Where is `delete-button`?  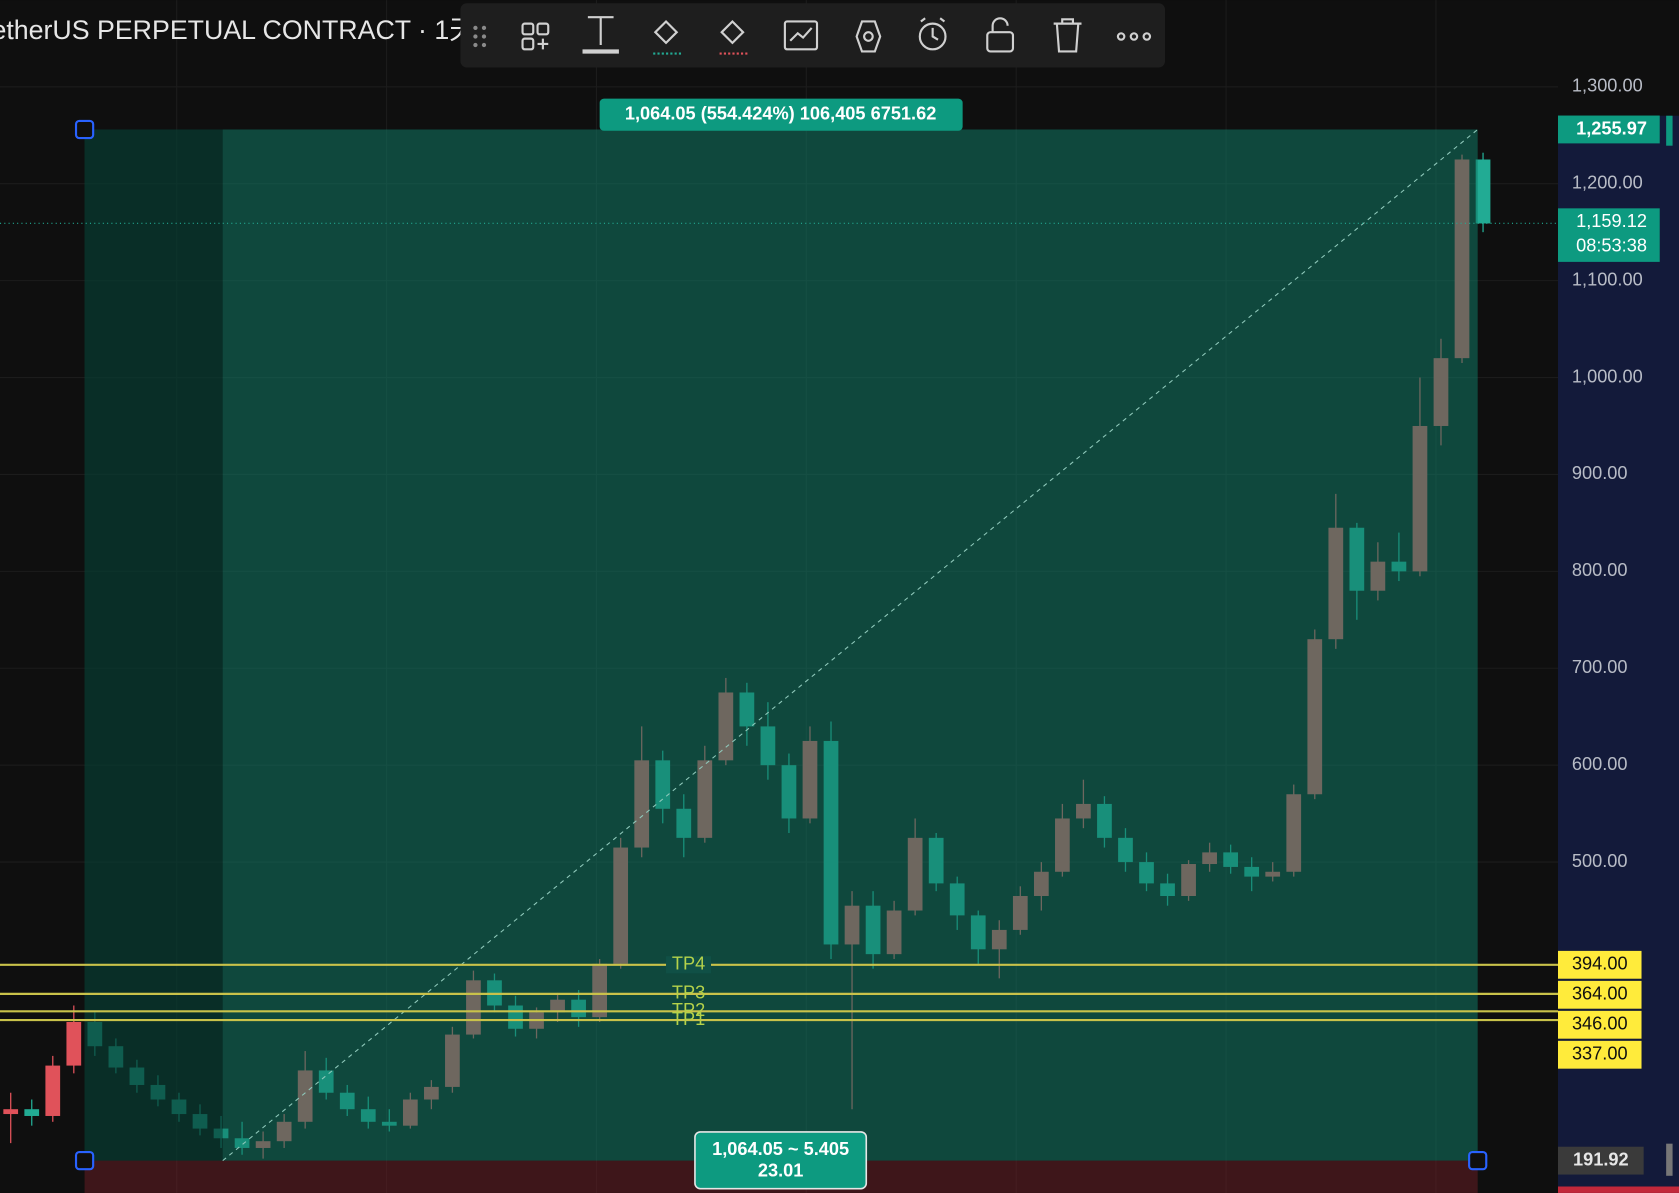
delete-button is located at coordinates (1067, 35).